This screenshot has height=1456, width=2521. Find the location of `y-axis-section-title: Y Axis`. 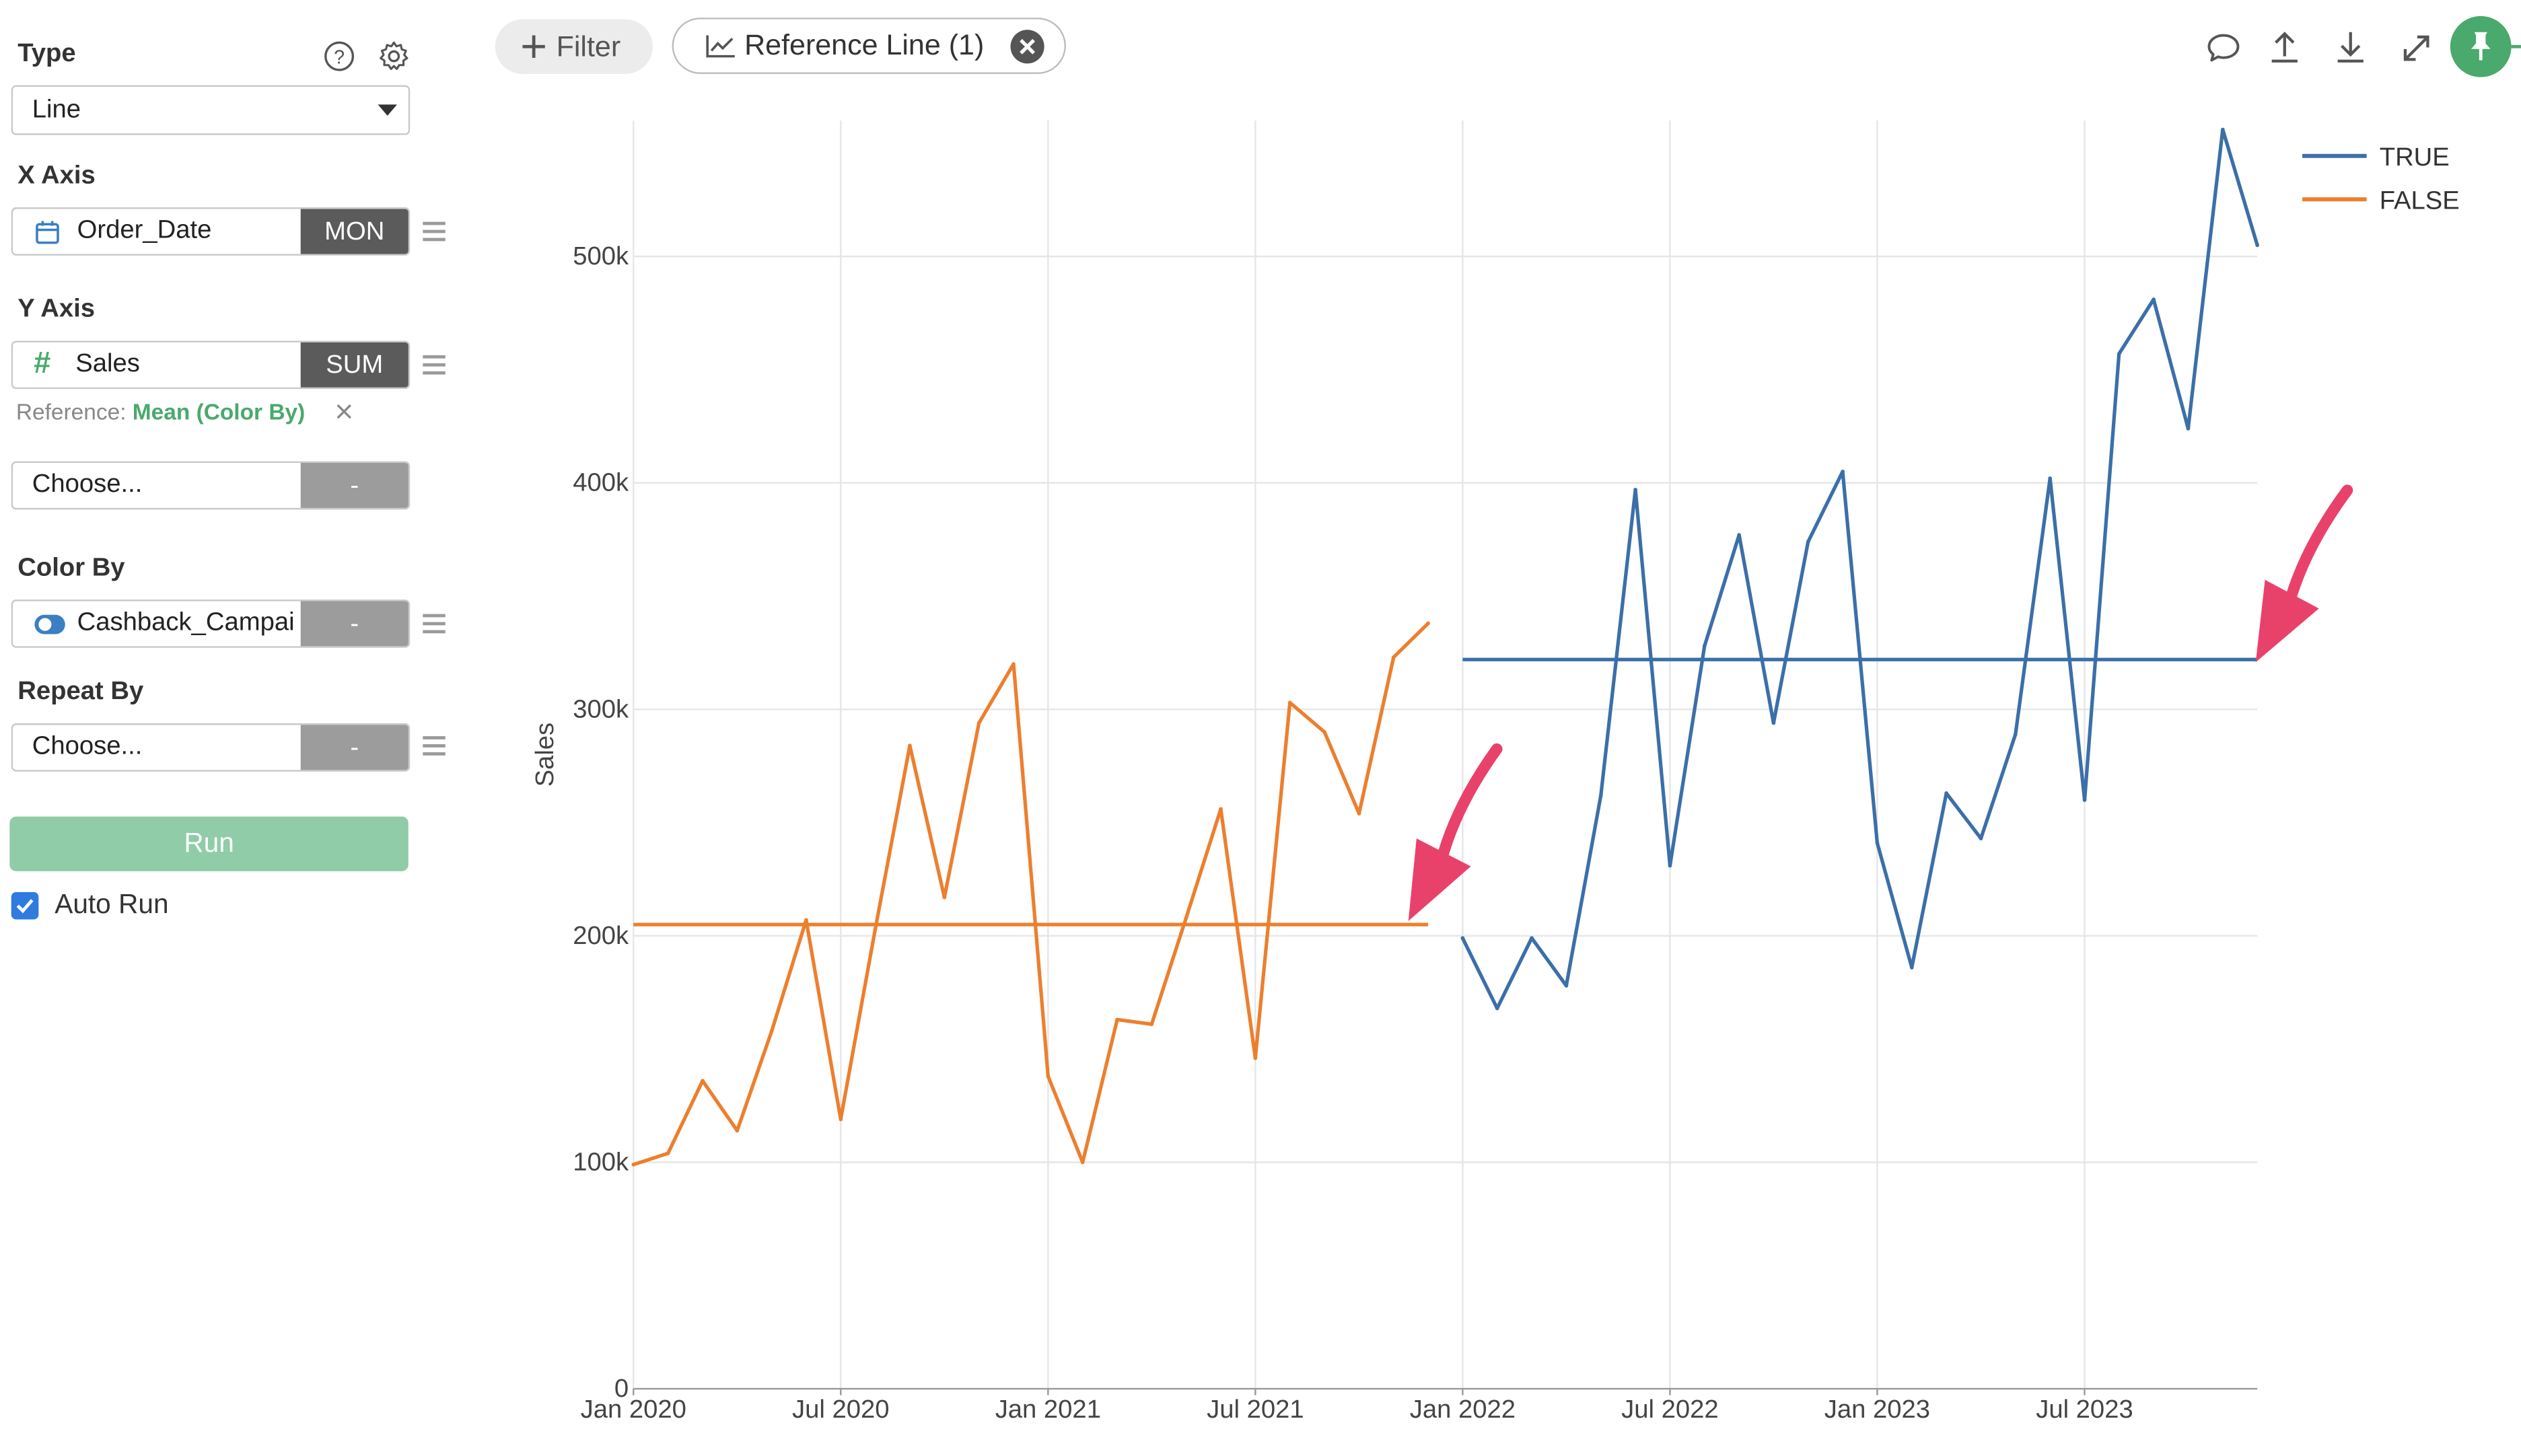

y-axis-section-title: Y Axis is located at coordinates (56, 309).